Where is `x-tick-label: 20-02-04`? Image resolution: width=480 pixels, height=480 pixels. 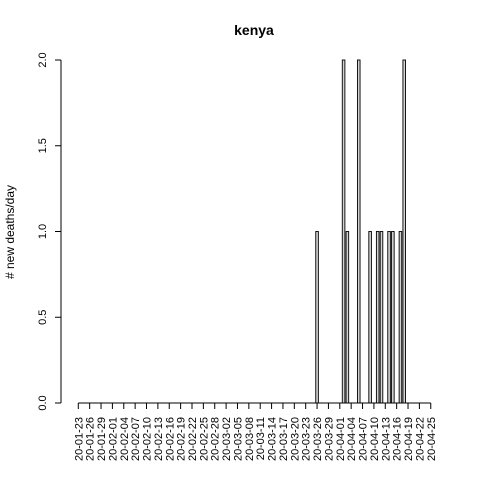
x-tick-label: 20-02-04 is located at coordinates (125, 439).